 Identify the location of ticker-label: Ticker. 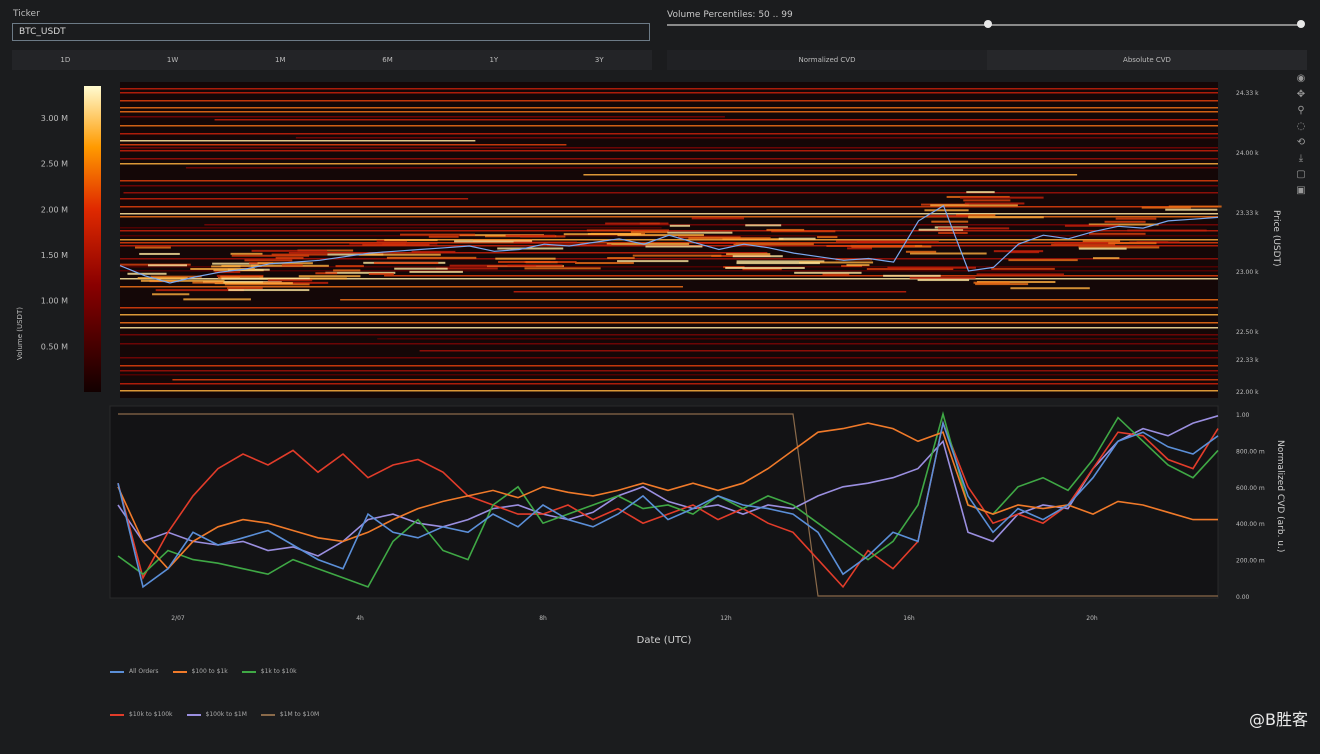
(26, 14).